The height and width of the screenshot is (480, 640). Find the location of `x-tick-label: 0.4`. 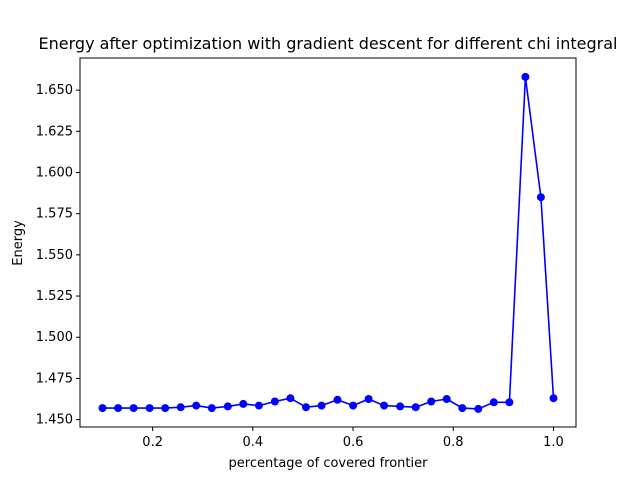

x-tick-label: 0.4 is located at coordinates (253, 442).